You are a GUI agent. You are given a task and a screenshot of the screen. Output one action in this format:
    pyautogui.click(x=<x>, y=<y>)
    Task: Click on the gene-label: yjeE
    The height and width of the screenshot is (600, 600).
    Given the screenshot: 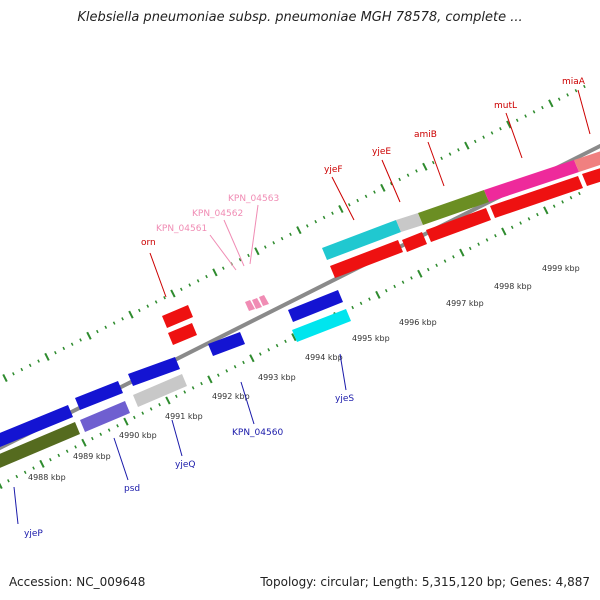 What is the action you would take?
    pyautogui.click(x=381, y=152)
    